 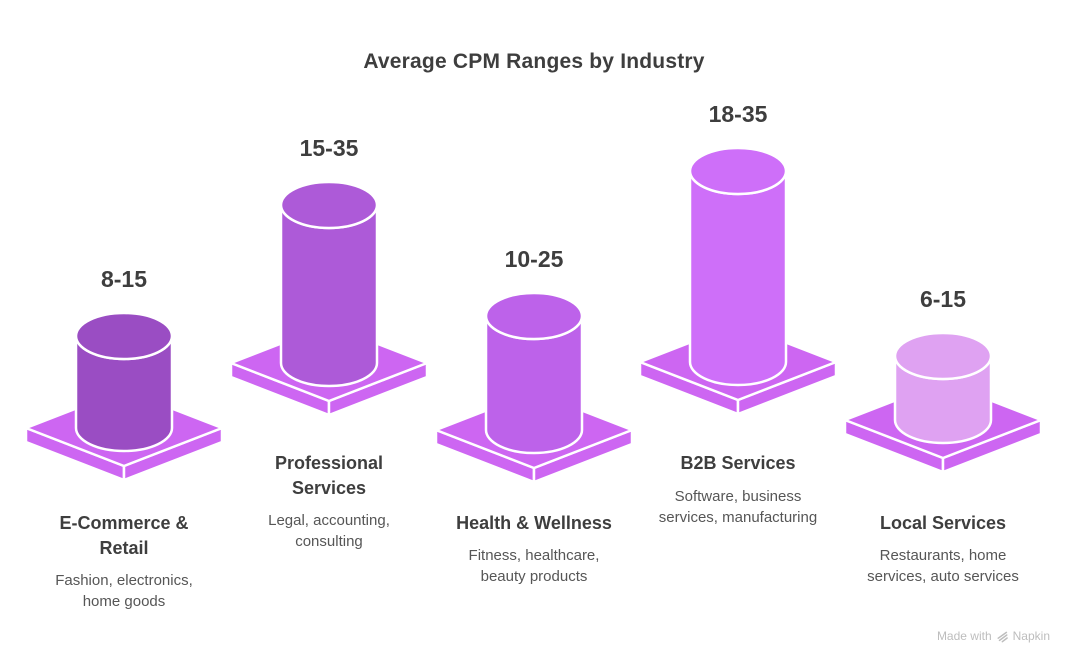 What do you see at coordinates (329, 541) in the screenshot?
I see `description-line: consulting` at bounding box center [329, 541].